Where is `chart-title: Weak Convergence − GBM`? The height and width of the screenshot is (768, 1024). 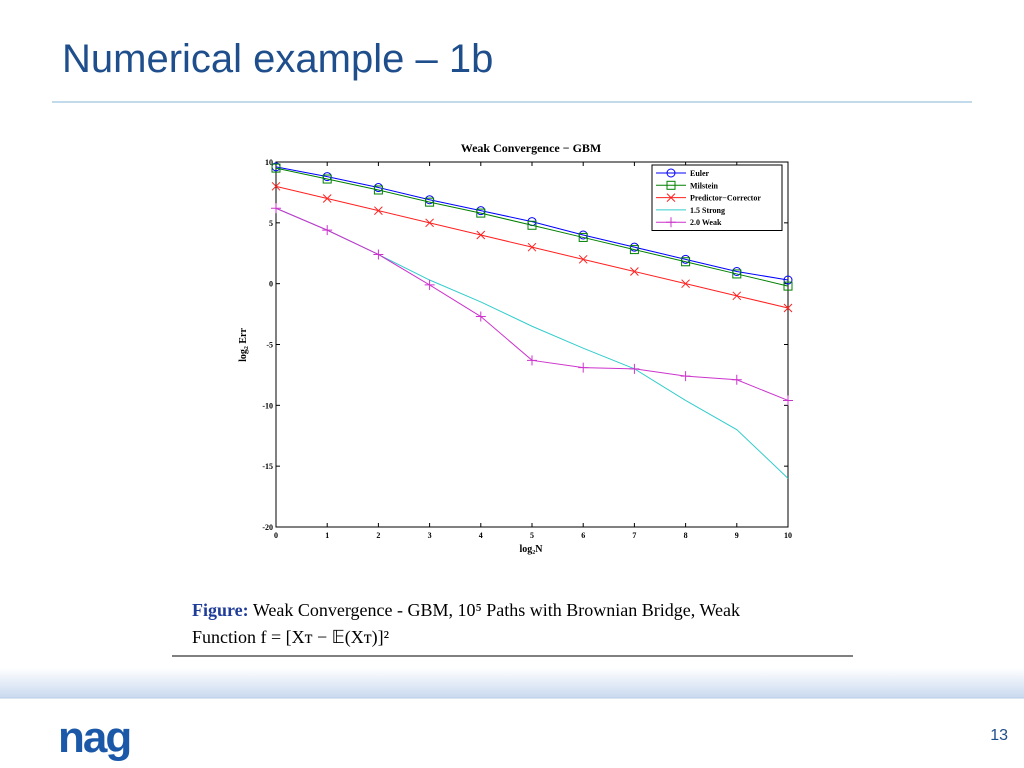 chart-title: Weak Convergence − GBM is located at coordinates (531, 148).